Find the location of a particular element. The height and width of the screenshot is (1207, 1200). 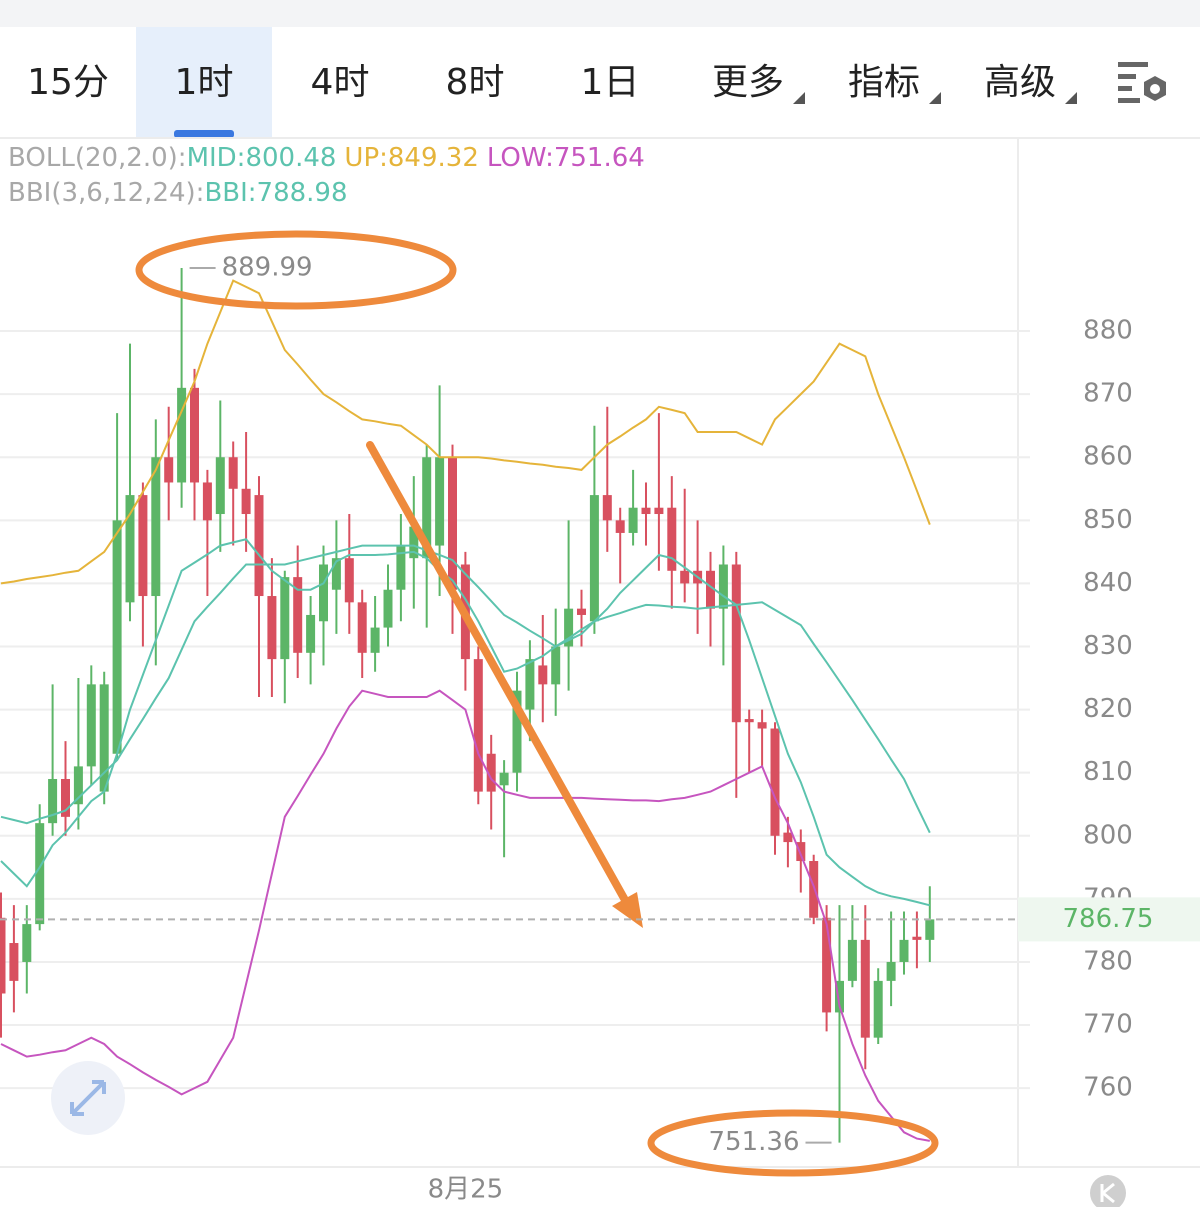

tab: 15分 is located at coordinates (68, 82).